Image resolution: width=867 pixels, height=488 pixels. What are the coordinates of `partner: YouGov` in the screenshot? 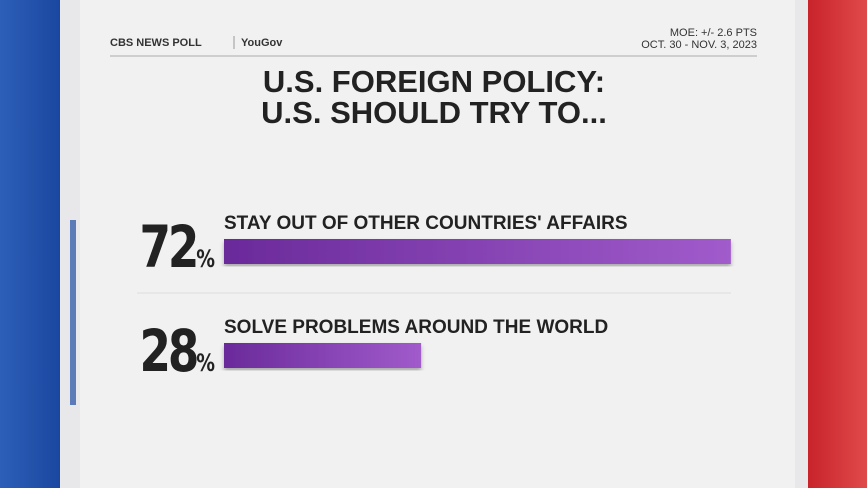 It's located at (262, 43).